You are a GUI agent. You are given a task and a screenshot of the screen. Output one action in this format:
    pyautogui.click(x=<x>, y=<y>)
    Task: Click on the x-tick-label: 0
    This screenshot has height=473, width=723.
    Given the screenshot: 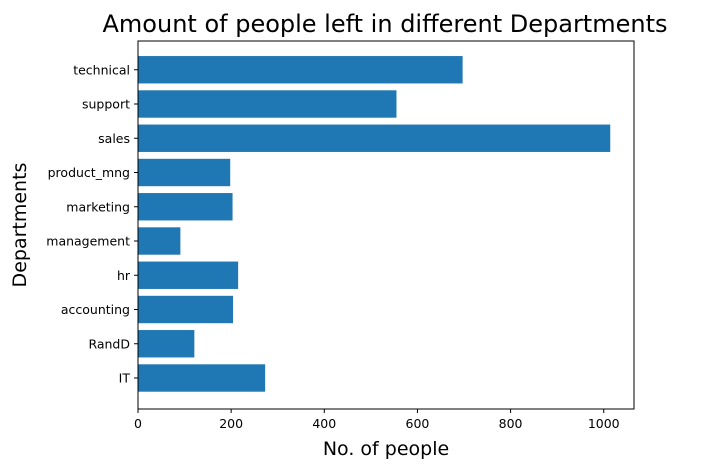 What is the action you would take?
    pyautogui.click(x=138, y=423)
    